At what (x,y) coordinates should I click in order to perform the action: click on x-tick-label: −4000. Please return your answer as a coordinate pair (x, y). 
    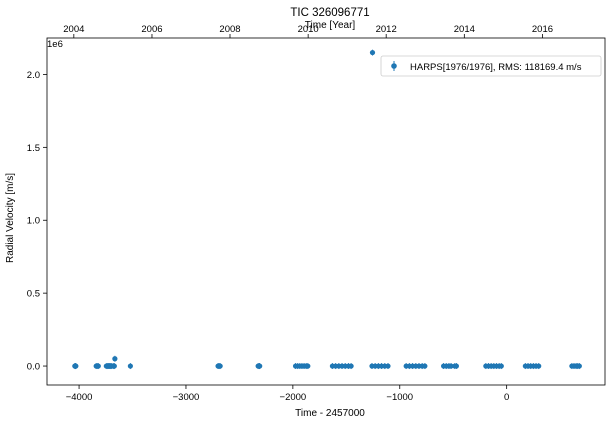
    Looking at the image, I should click on (79, 397).